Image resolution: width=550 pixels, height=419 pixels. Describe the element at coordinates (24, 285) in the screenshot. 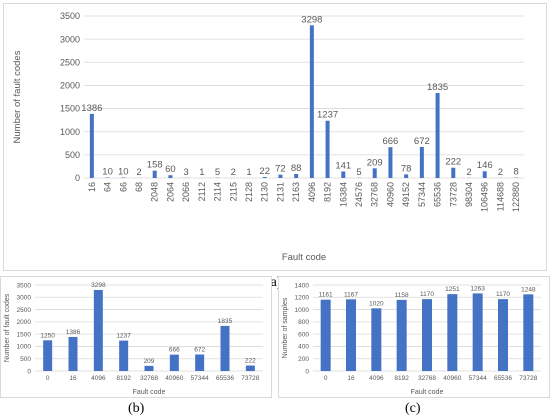

I see `b-y-tick-label: 3500` at that location.